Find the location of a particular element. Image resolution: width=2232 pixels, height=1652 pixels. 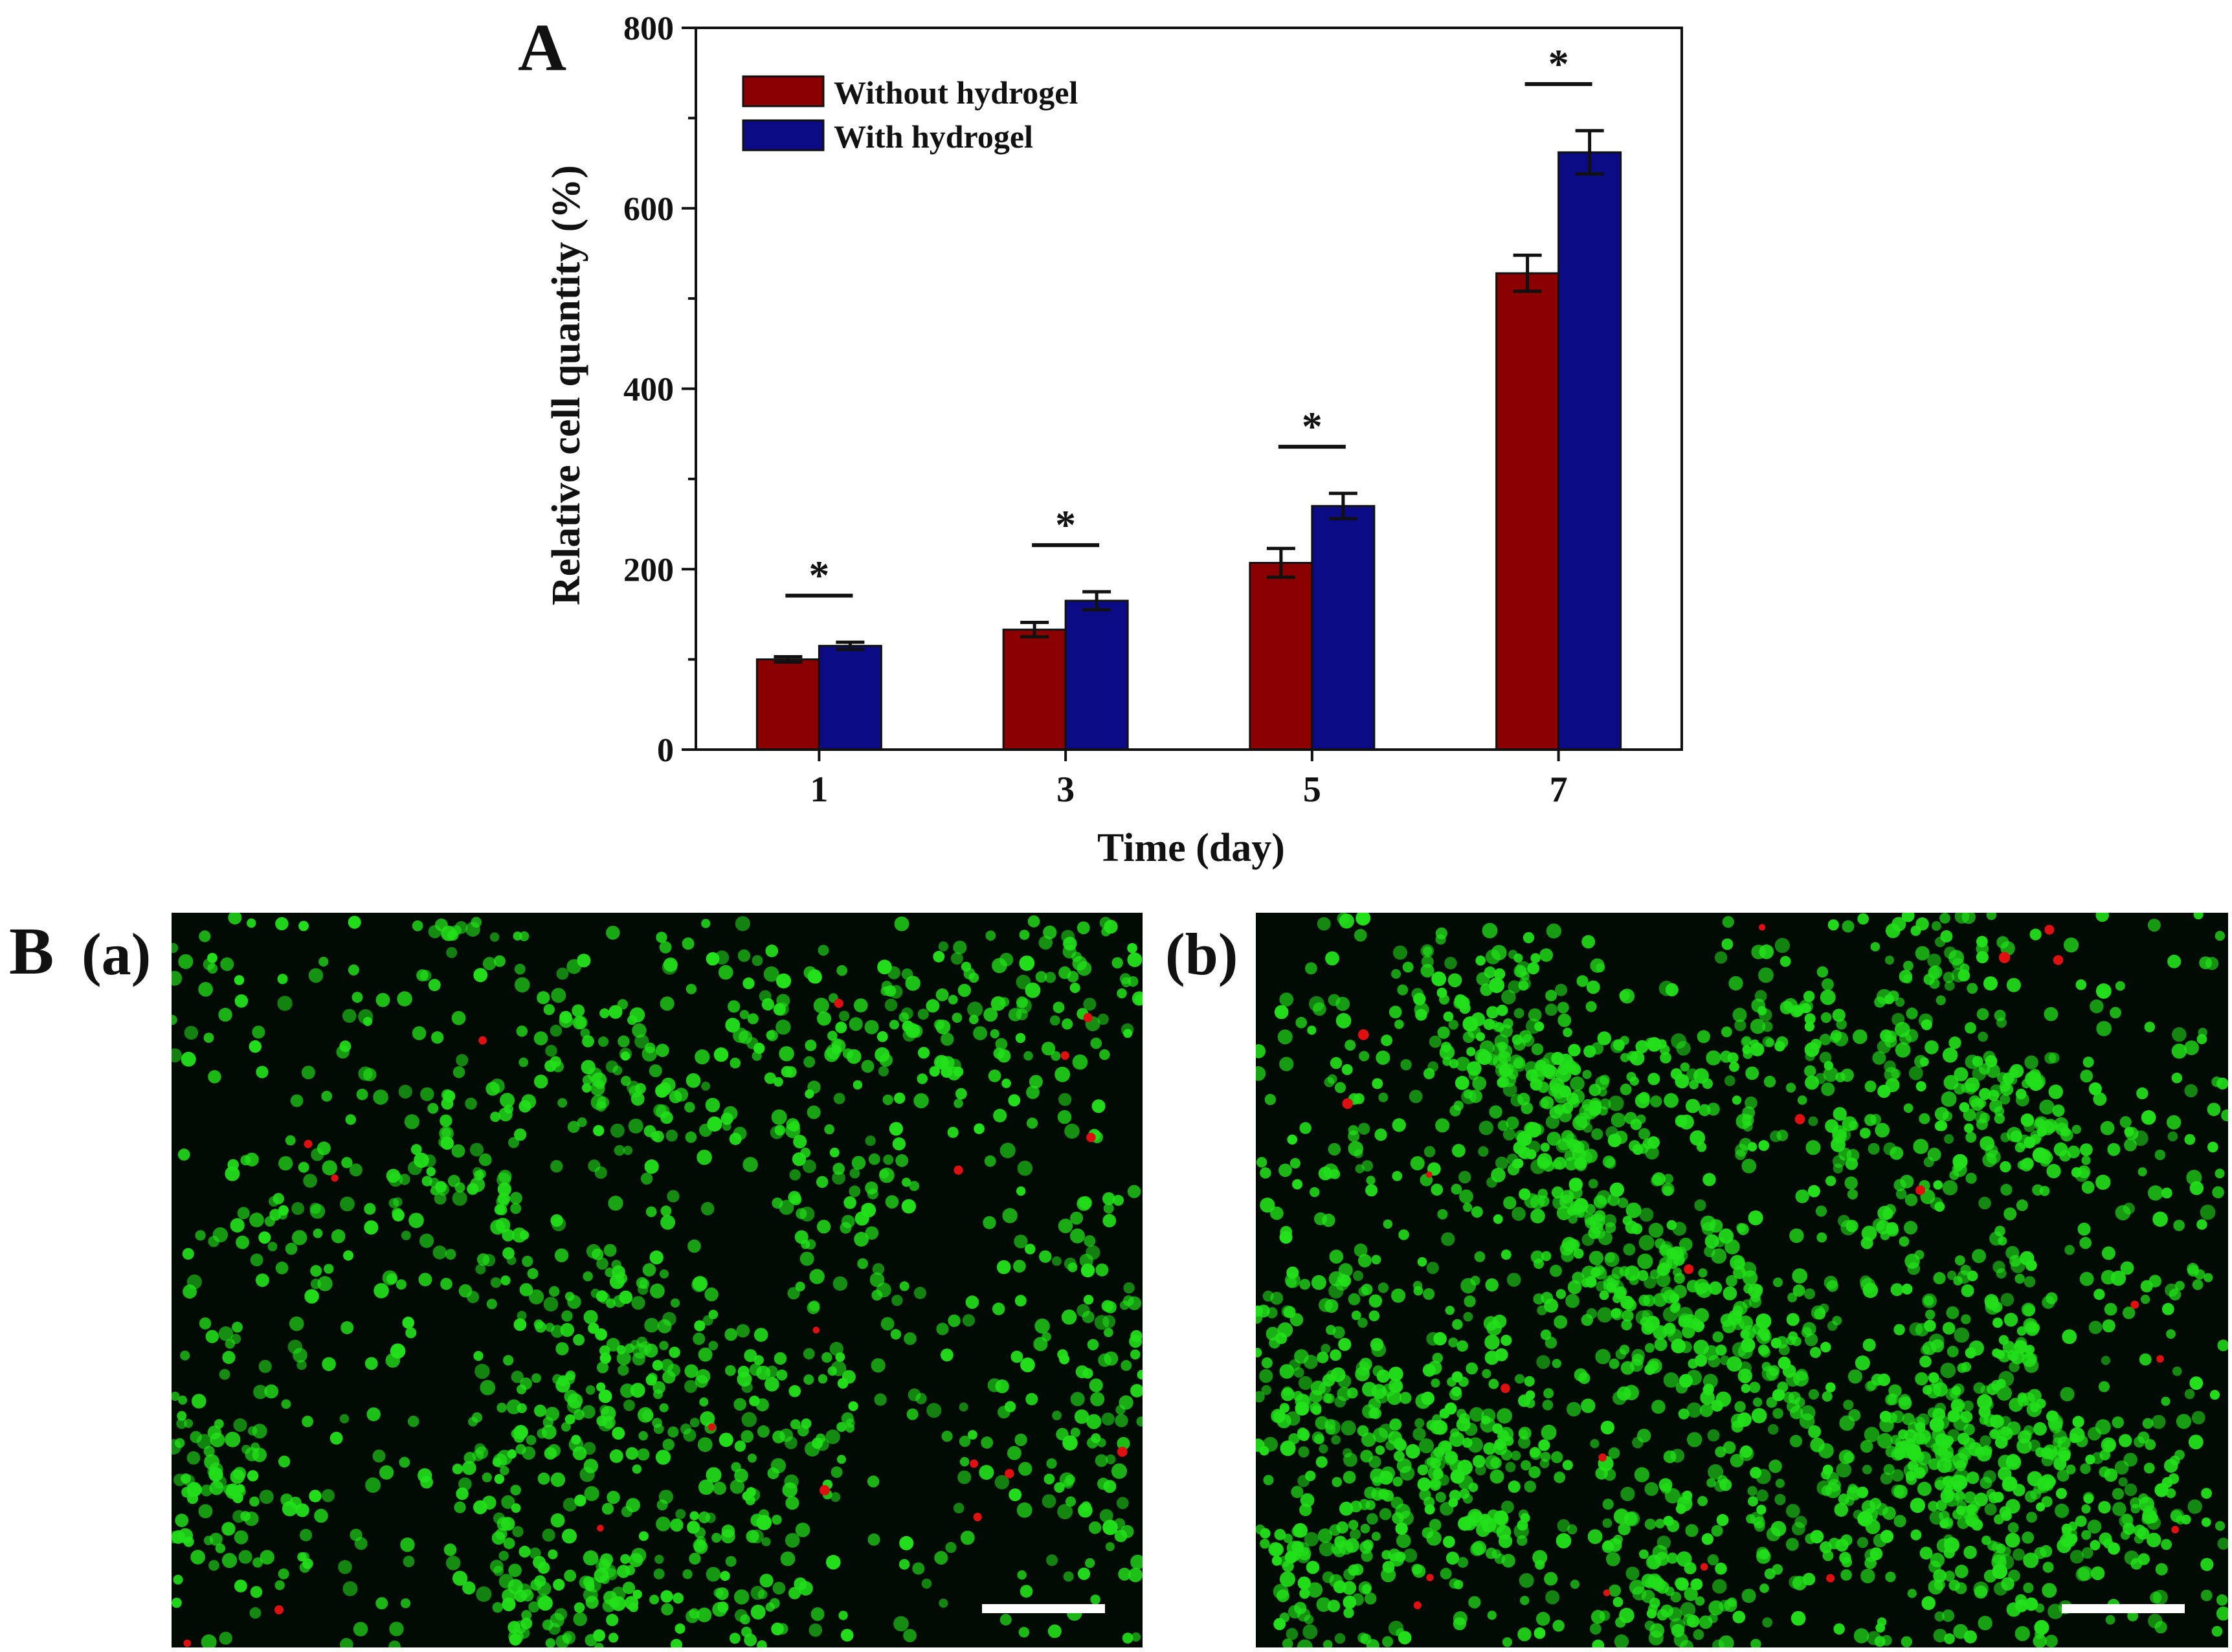

y-axis-label: Relative cell quantity (%) is located at coordinates (566, 385).